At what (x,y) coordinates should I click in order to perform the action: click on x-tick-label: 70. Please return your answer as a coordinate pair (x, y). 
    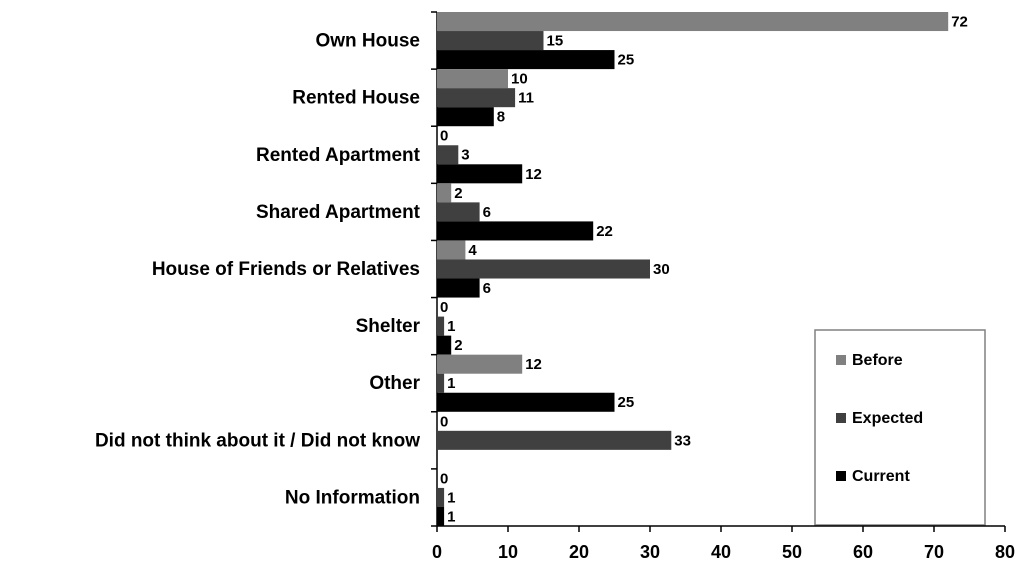
    Looking at the image, I should click on (934, 552).